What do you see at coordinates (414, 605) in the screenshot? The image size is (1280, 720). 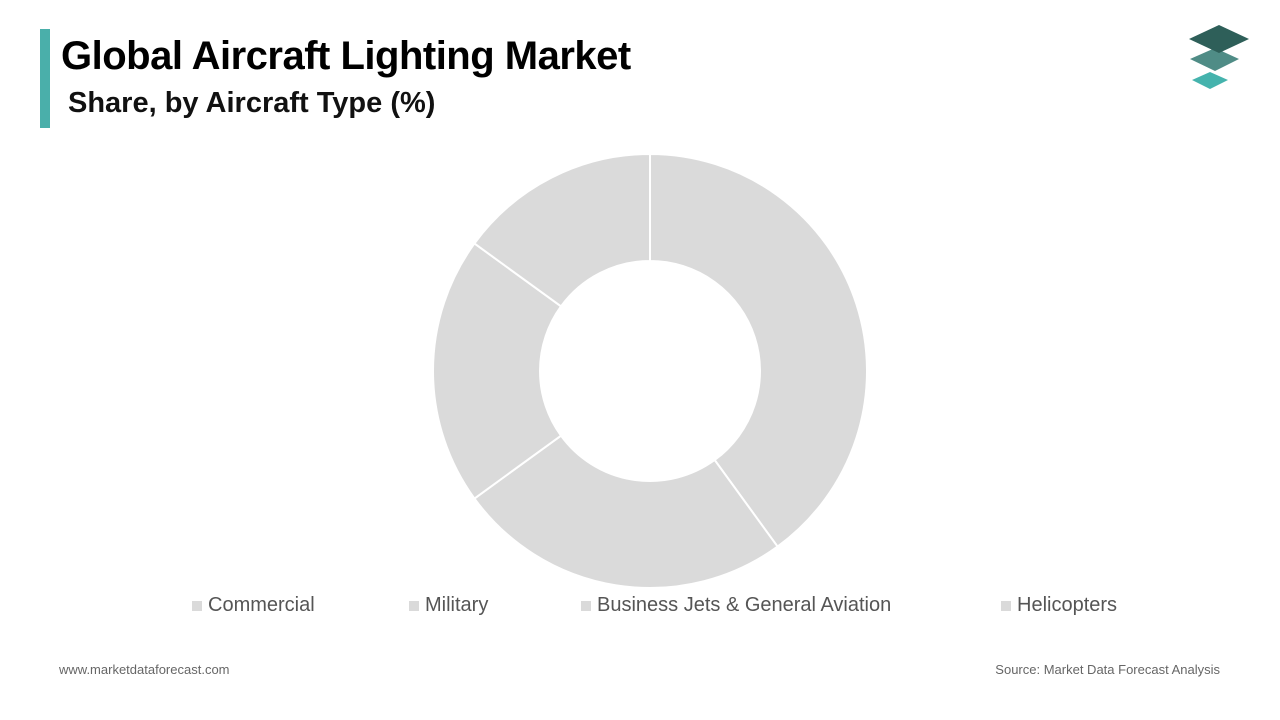 I see `legend-swatch-military` at bounding box center [414, 605].